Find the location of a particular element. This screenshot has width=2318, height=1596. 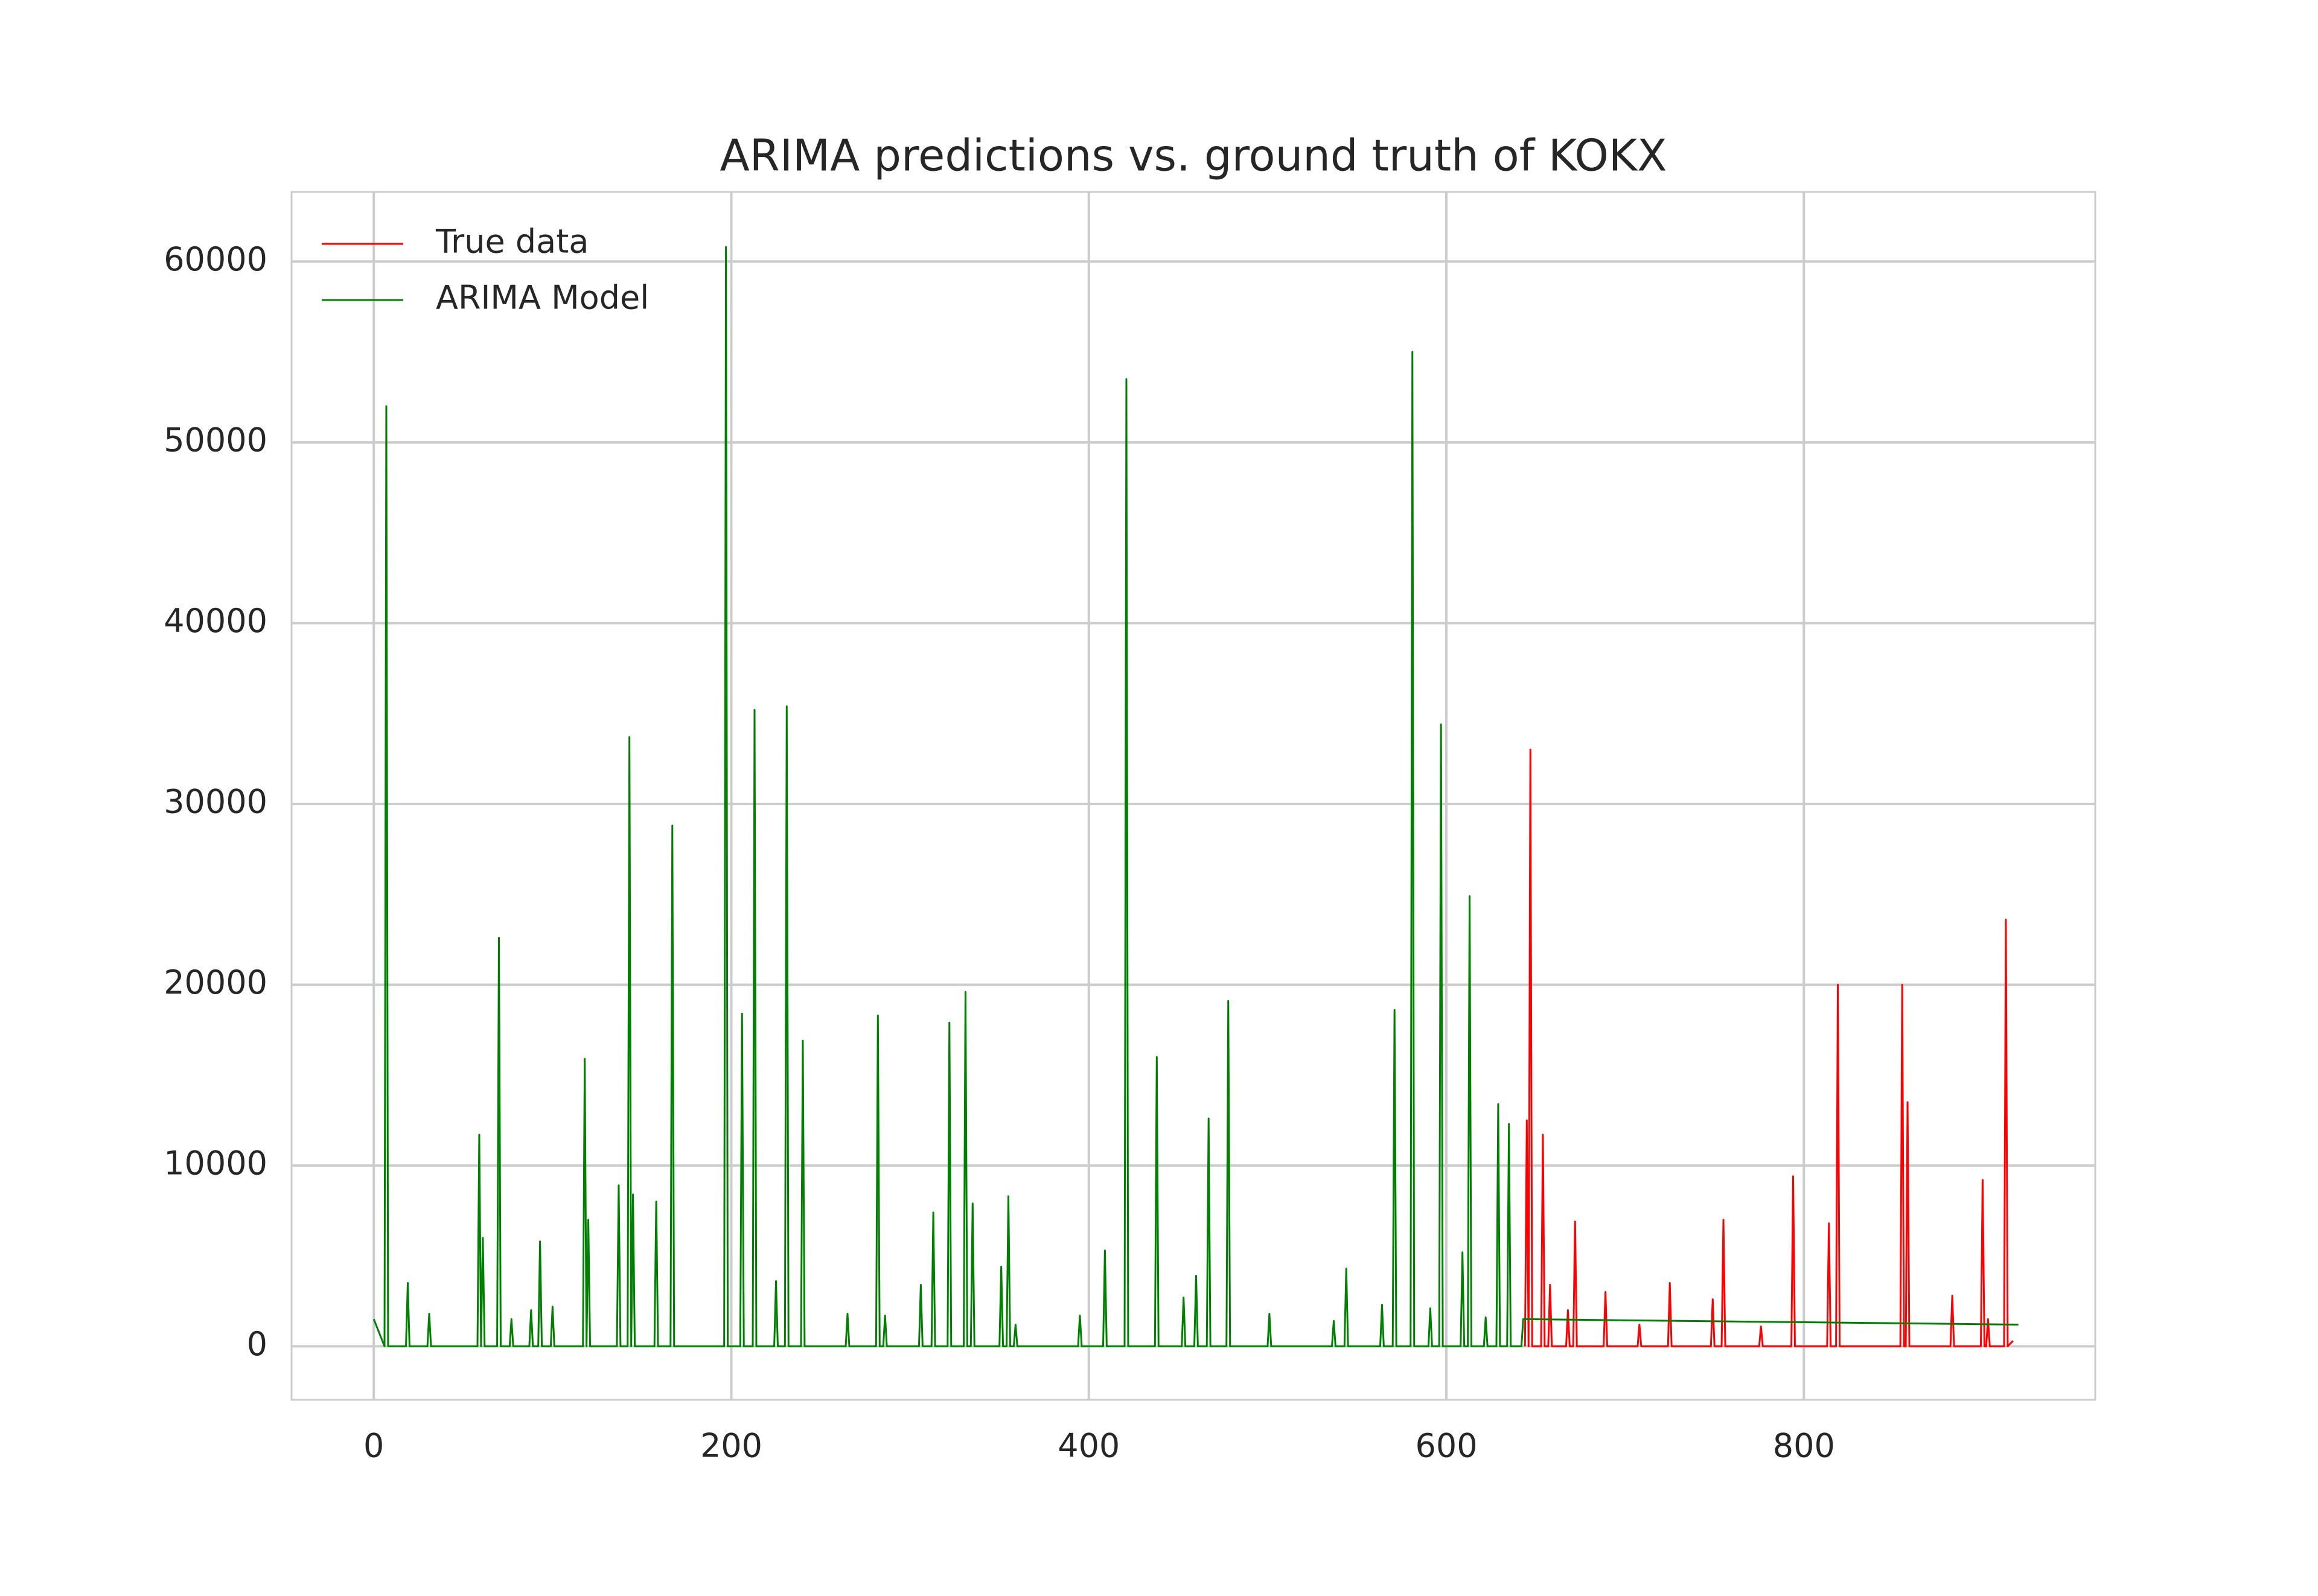

x-tick-label: 200 is located at coordinates (731, 1446).